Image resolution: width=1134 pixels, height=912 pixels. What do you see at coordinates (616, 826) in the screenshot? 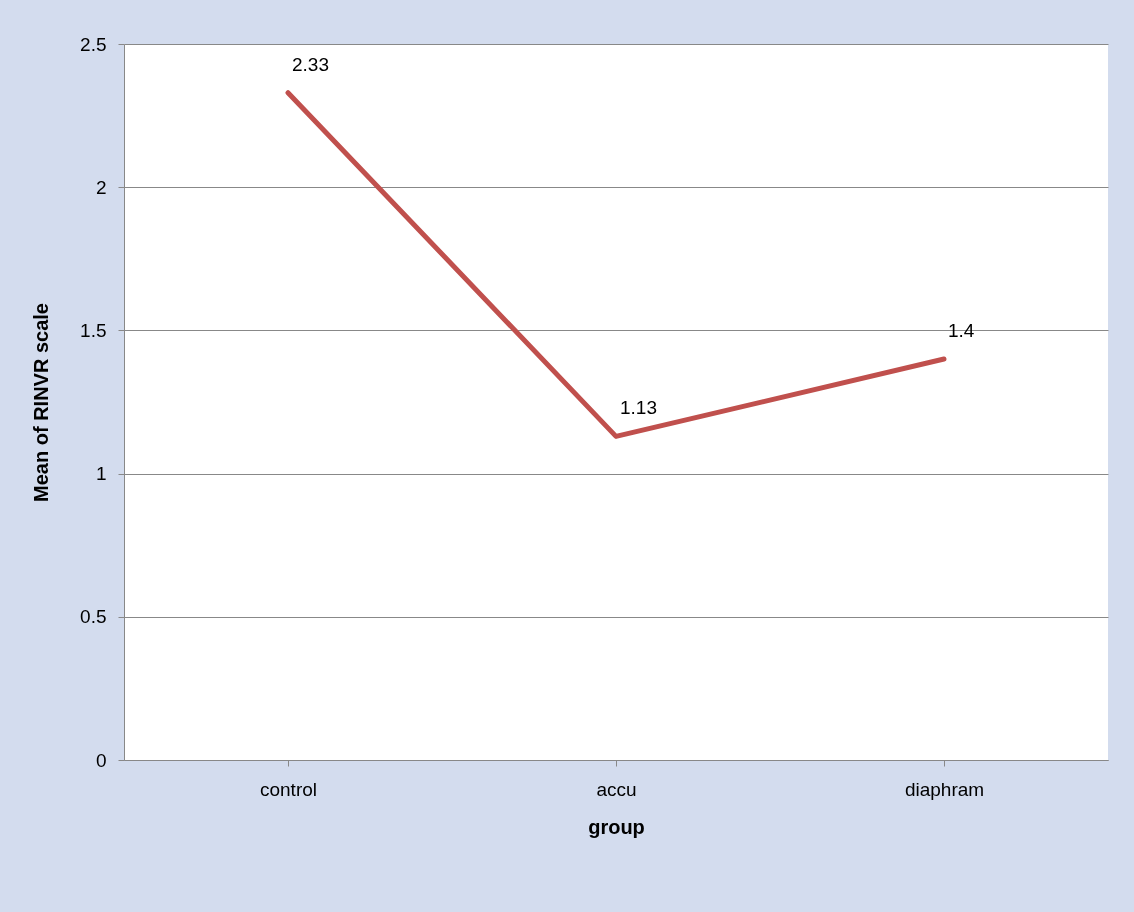
I see `x-axis-title: group` at bounding box center [616, 826].